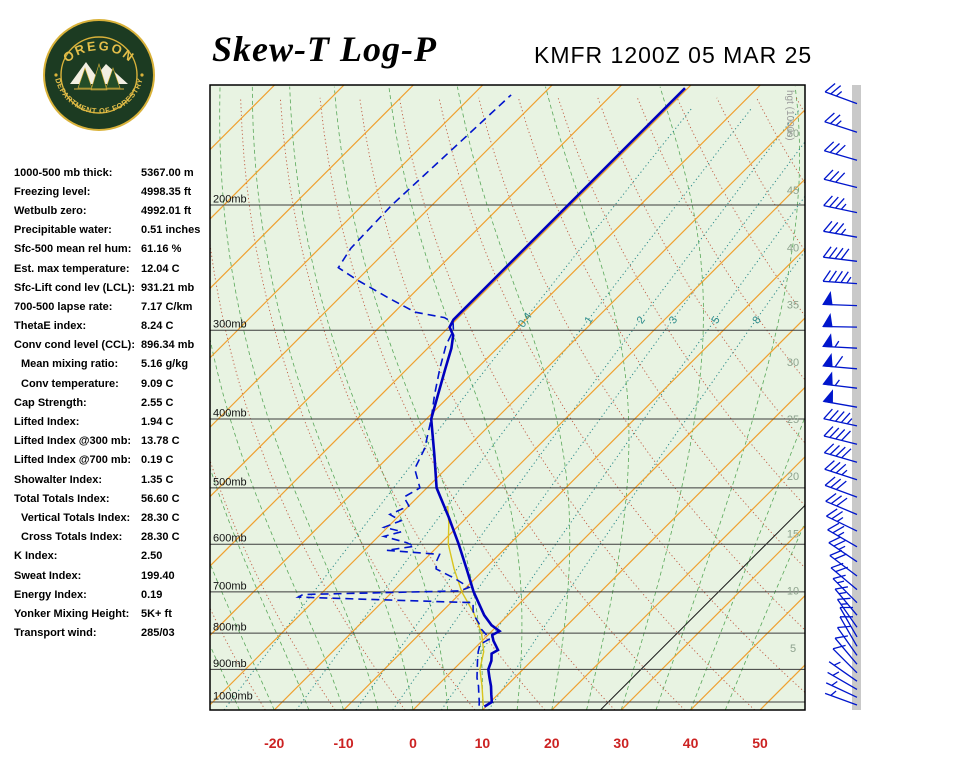  Describe the element at coordinates (157, 422) in the screenshot. I see `index-value: 1.94 C` at that location.